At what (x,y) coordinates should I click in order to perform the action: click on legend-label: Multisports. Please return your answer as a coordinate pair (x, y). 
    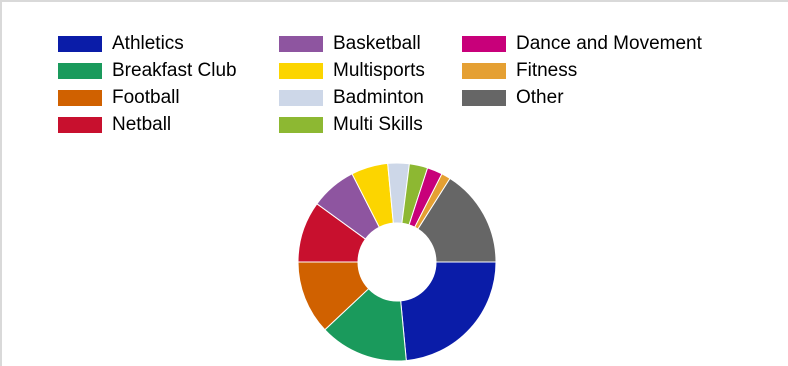
    Looking at the image, I should click on (379, 70).